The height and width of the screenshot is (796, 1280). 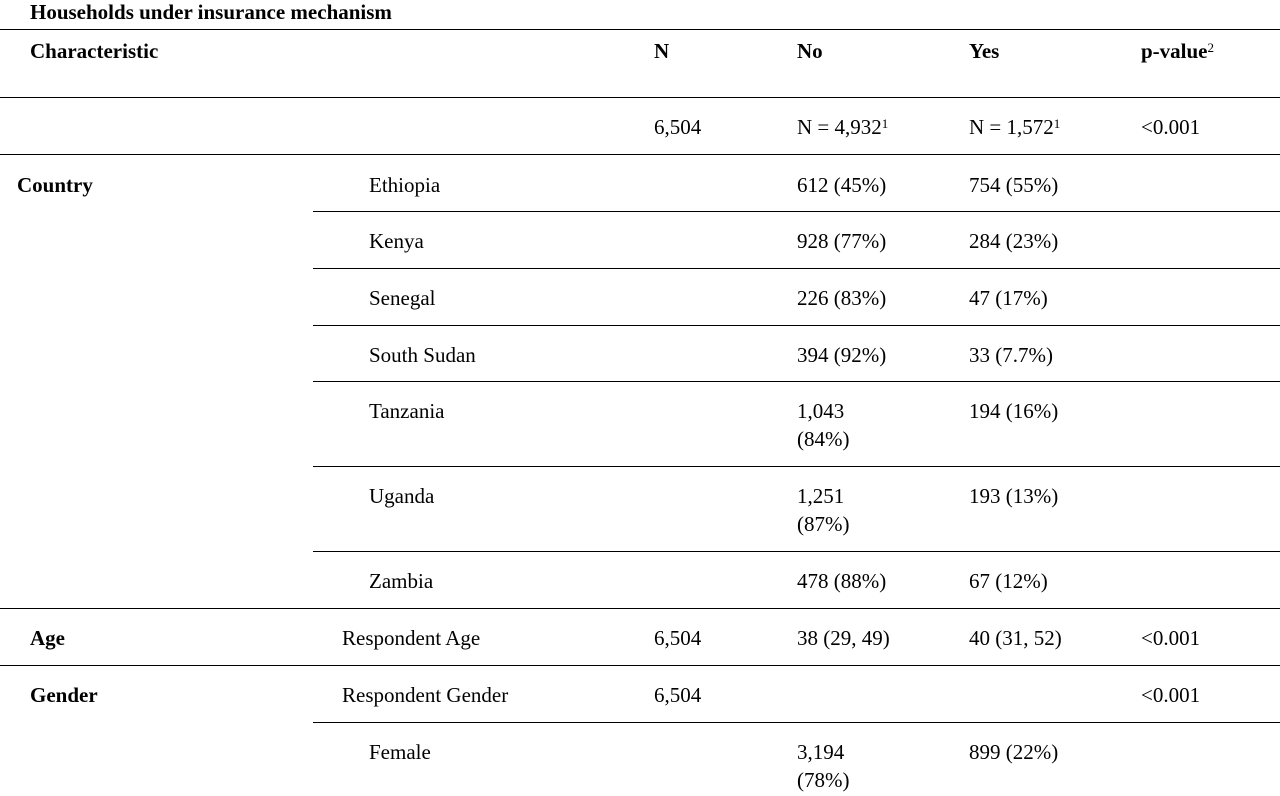 What do you see at coordinates (1014, 241) in the screenshot?
I see `country-kenya-yes: 284 (23%)` at bounding box center [1014, 241].